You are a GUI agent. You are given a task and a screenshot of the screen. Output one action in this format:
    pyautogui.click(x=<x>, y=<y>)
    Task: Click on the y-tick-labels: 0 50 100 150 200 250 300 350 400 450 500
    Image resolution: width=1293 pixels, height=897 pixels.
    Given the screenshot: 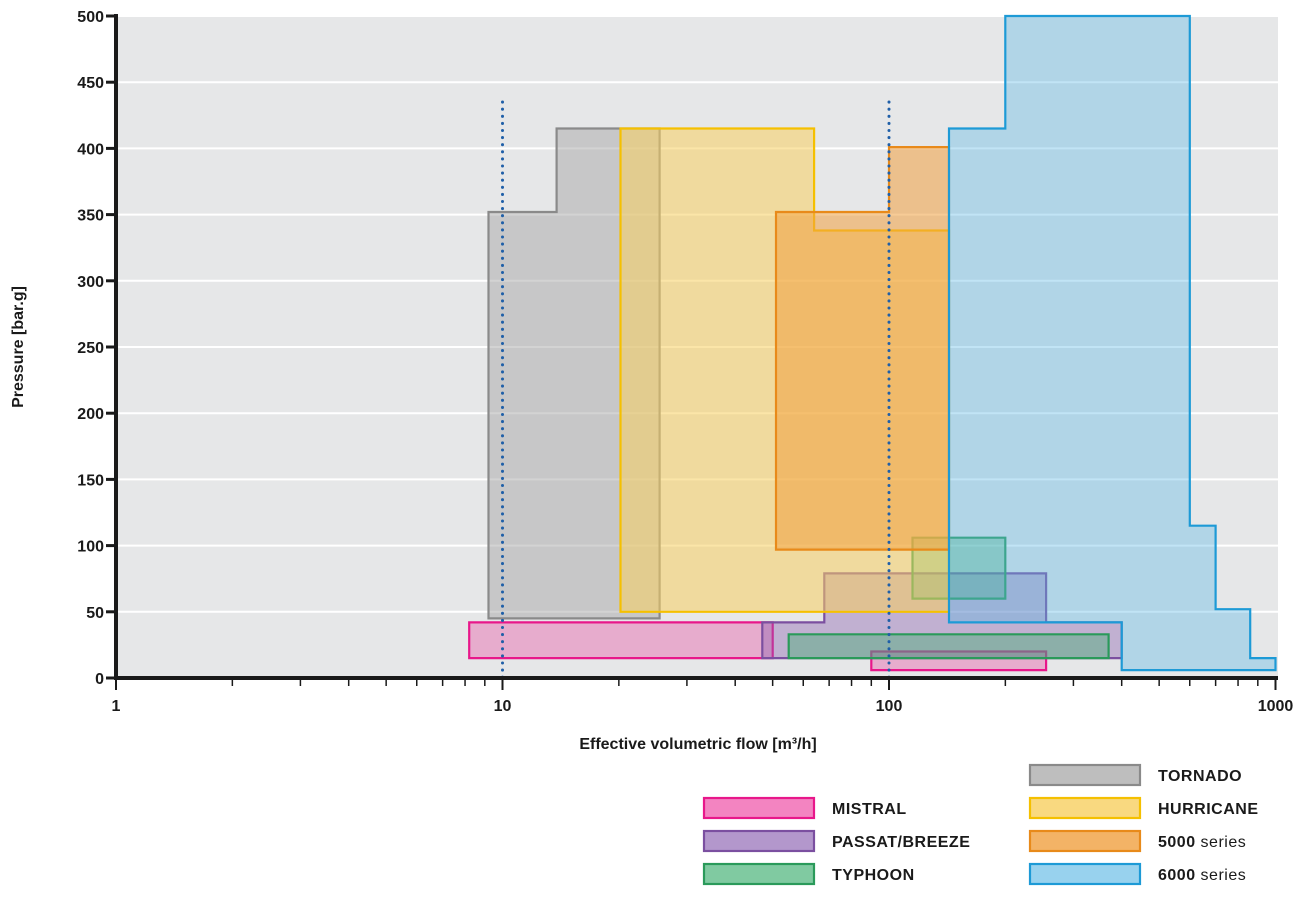 What is the action you would take?
    pyautogui.click(x=90, y=348)
    